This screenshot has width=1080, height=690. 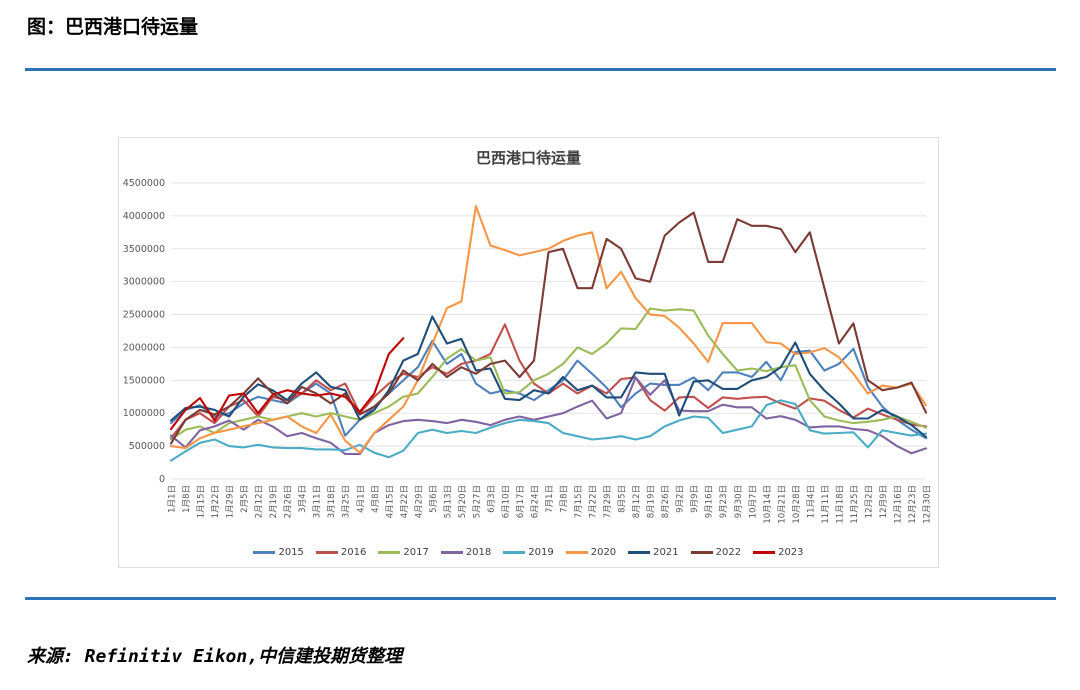 What do you see at coordinates (274, 501) in the screenshot?
I see `x-axis-tick-label: 2月19日` at bounding box center [274, 501].